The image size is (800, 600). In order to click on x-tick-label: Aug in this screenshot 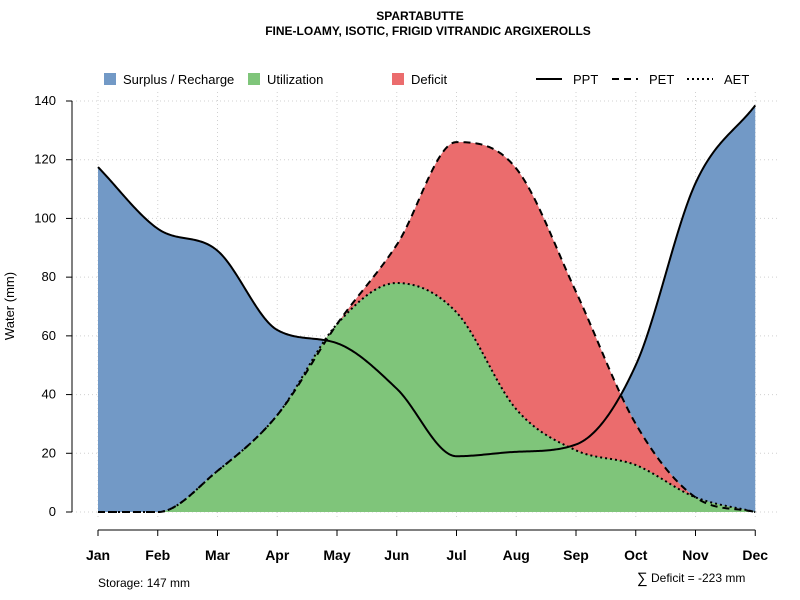, I will do `click(516, 555)`.